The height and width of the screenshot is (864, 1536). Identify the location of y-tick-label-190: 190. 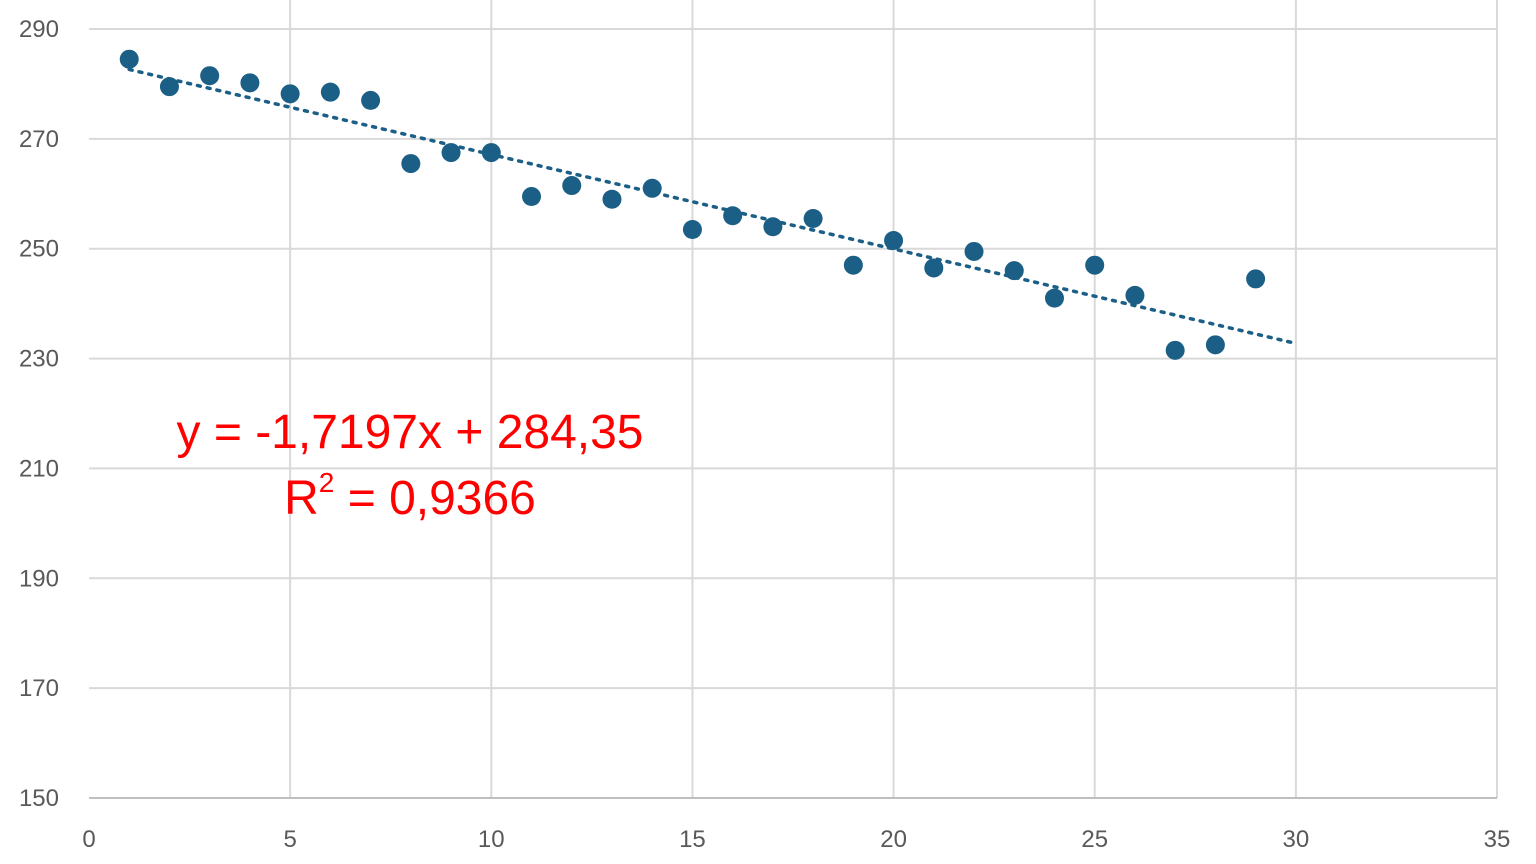
(39, 578).